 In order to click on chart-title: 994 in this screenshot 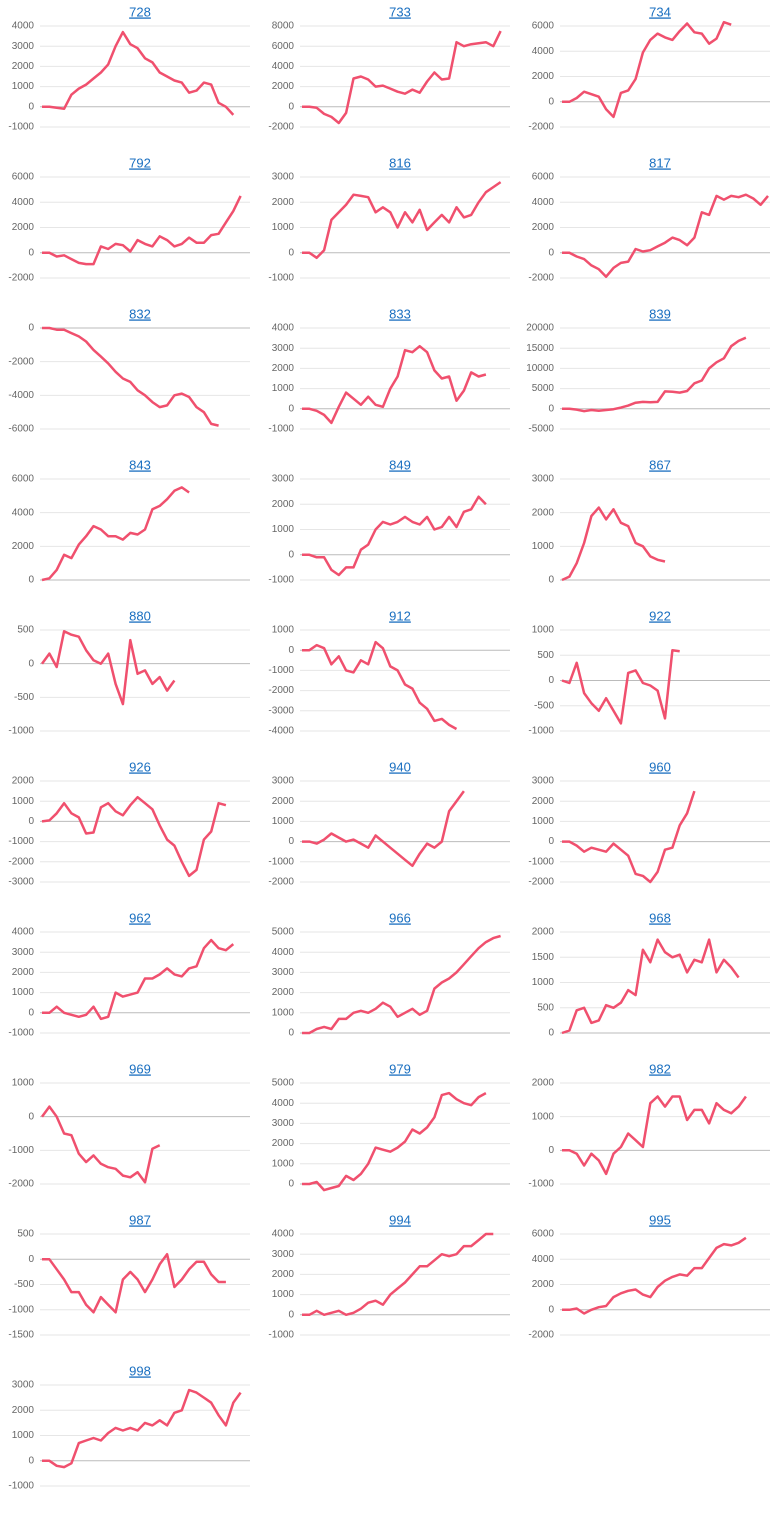, I will do `click(400, 1219)`.